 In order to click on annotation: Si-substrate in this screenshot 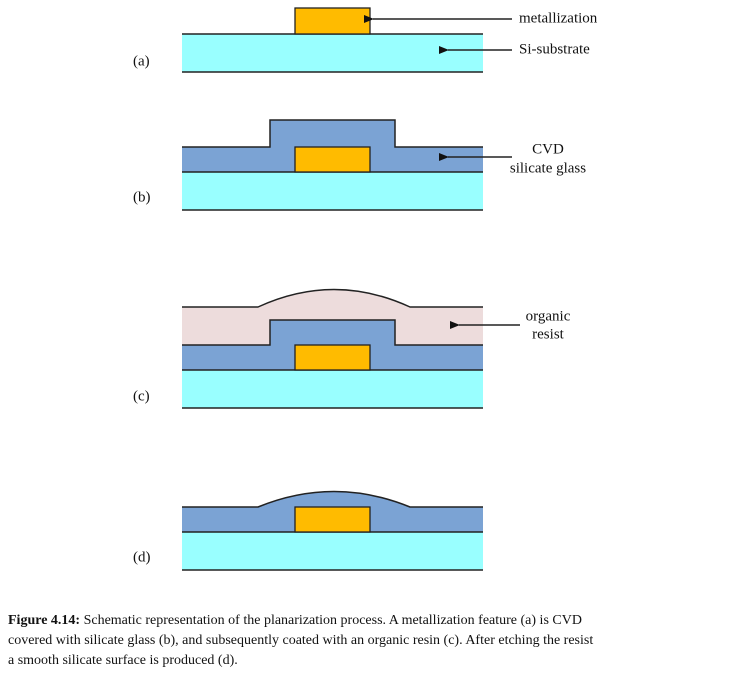, I will do `click(554, 49)`.